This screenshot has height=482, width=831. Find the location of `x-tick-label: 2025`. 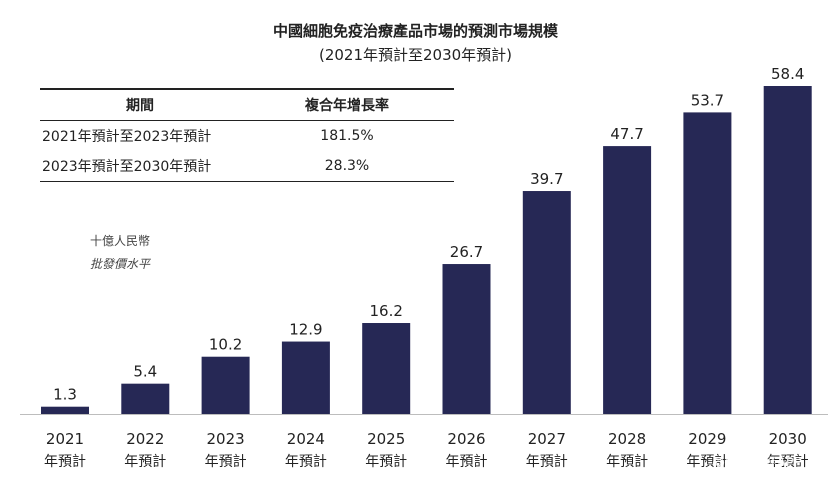

x-tick-label: 2025 is located at coordinates (386, 439).